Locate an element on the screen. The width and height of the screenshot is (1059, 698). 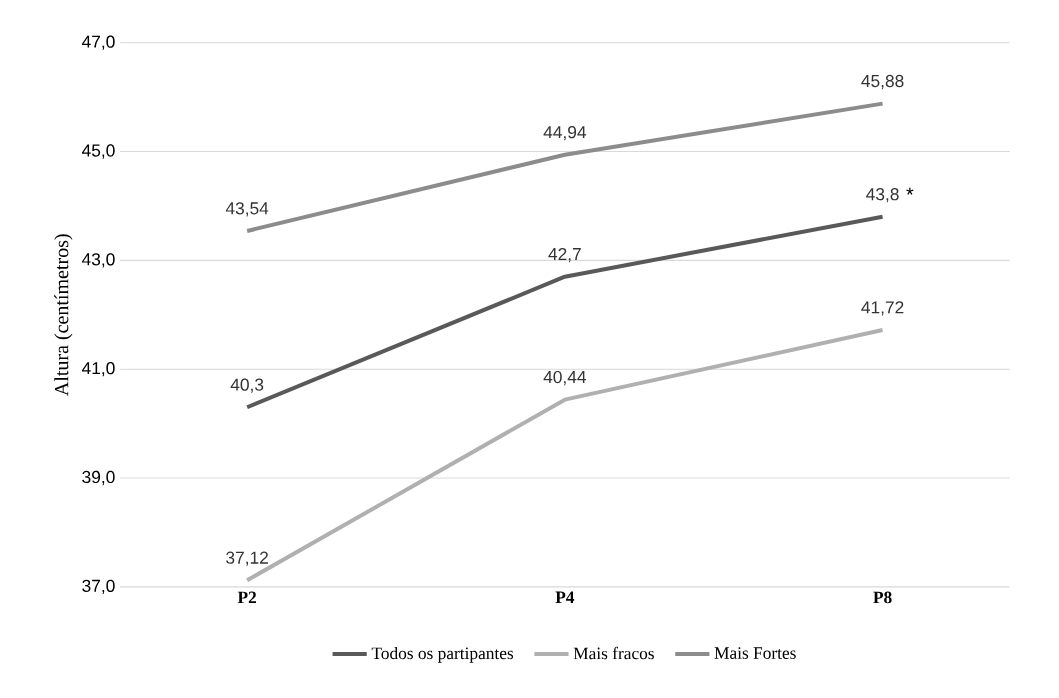
legend-label: Mais fracos is located at coordinates (613, 653).